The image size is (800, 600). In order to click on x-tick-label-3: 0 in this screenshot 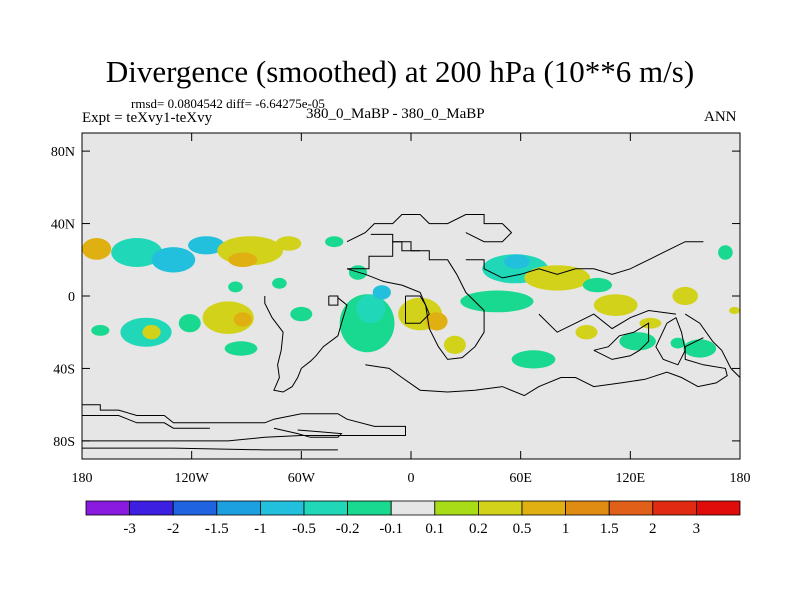, I will do `click(411, 478)`.